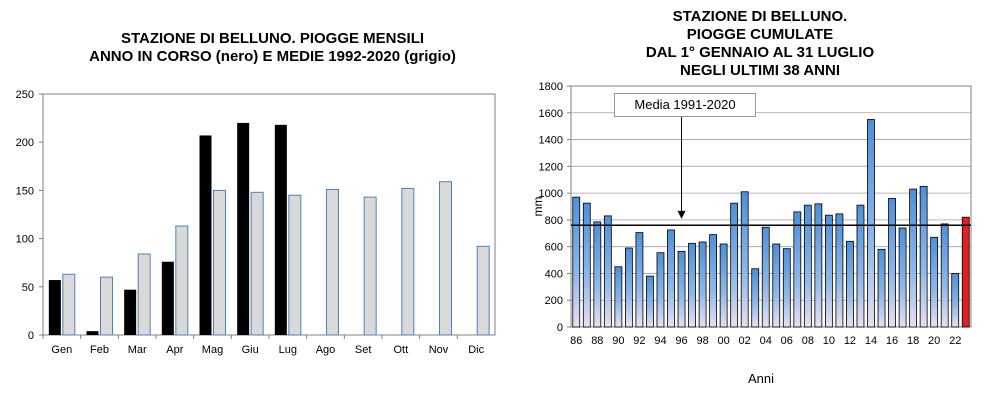 This screenshot has width=993, height=400. Describe the element at coordinates (671, 278) in the screenshot. I see `bar-cumulative-1995` at that location.